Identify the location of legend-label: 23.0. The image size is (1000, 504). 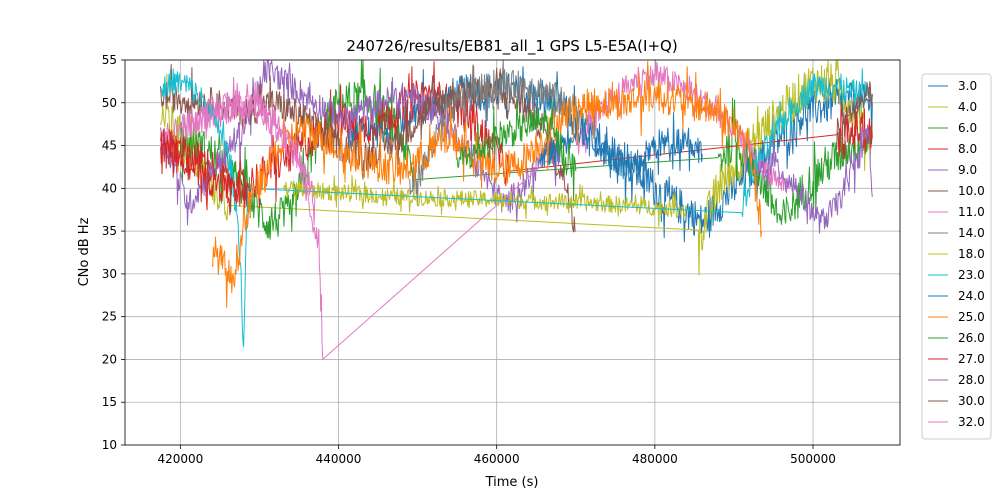
(971, 275).